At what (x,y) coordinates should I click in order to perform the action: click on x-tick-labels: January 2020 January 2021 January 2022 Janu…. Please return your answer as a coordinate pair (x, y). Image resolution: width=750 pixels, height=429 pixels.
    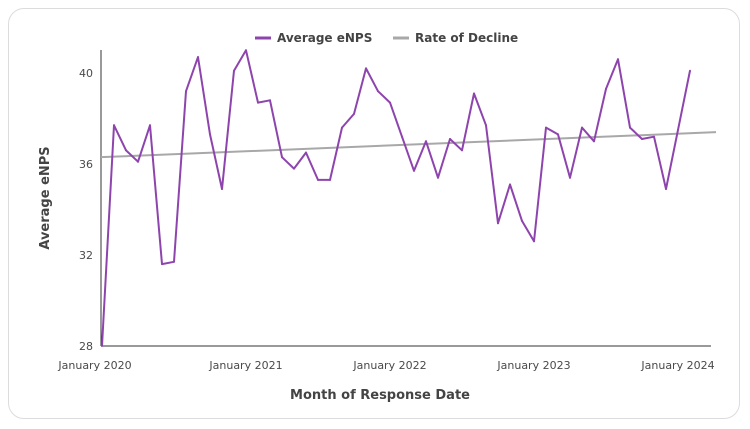
    Looking at the image, I should click on (385, 365).